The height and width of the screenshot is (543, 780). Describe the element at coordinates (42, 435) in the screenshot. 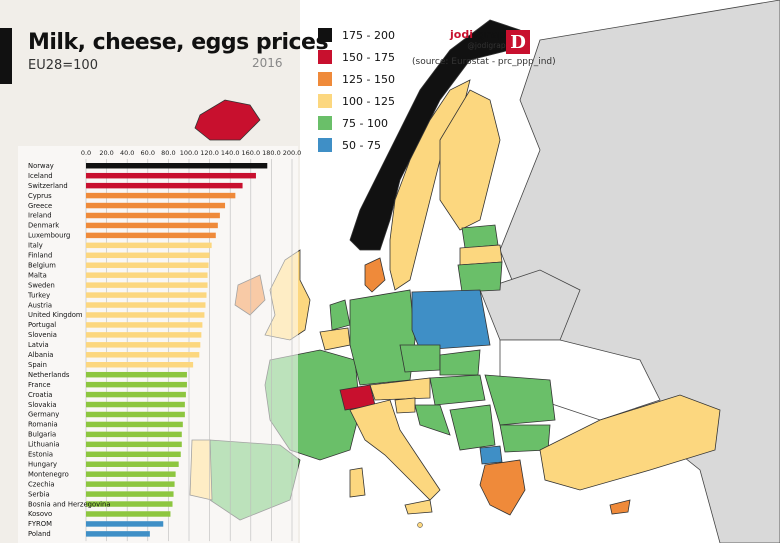

I see `category-label: Bulgaria` at that location.